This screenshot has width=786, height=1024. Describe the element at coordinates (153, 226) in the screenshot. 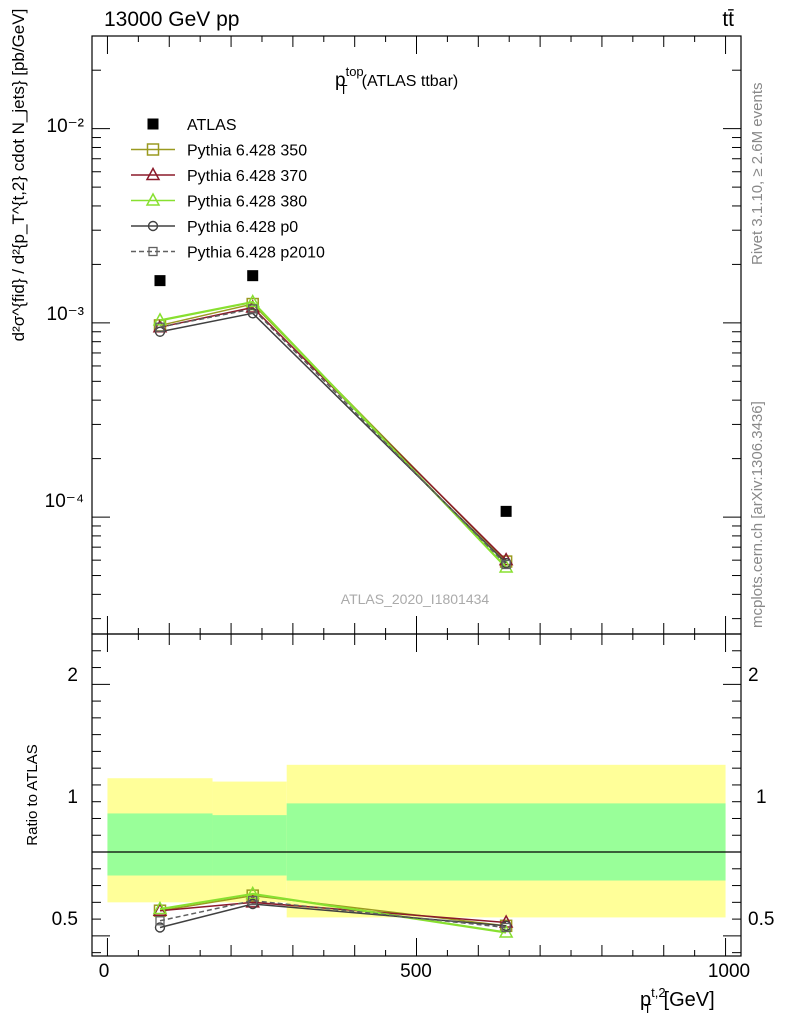

I see `legend-marker-p0` at that location.